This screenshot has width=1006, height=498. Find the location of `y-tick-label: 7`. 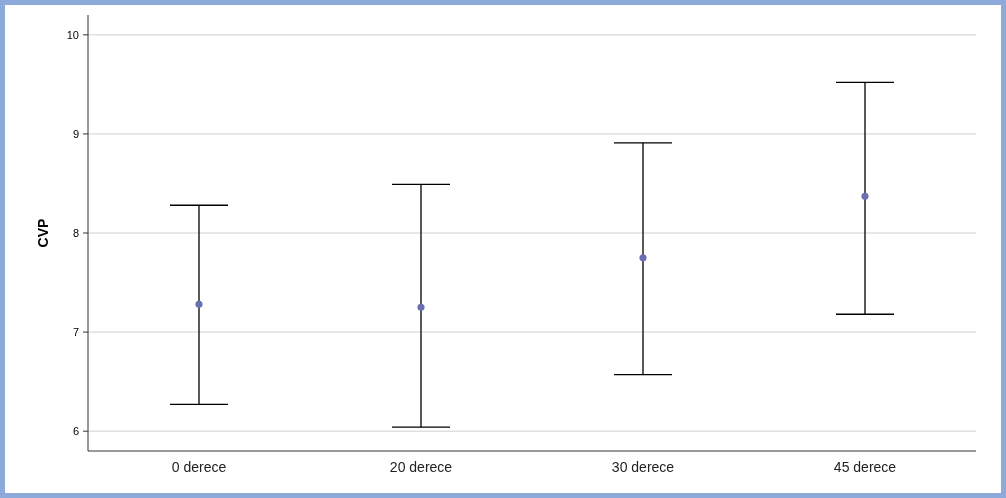

y-tick-label: 7 is located at coordinates (75, 331).